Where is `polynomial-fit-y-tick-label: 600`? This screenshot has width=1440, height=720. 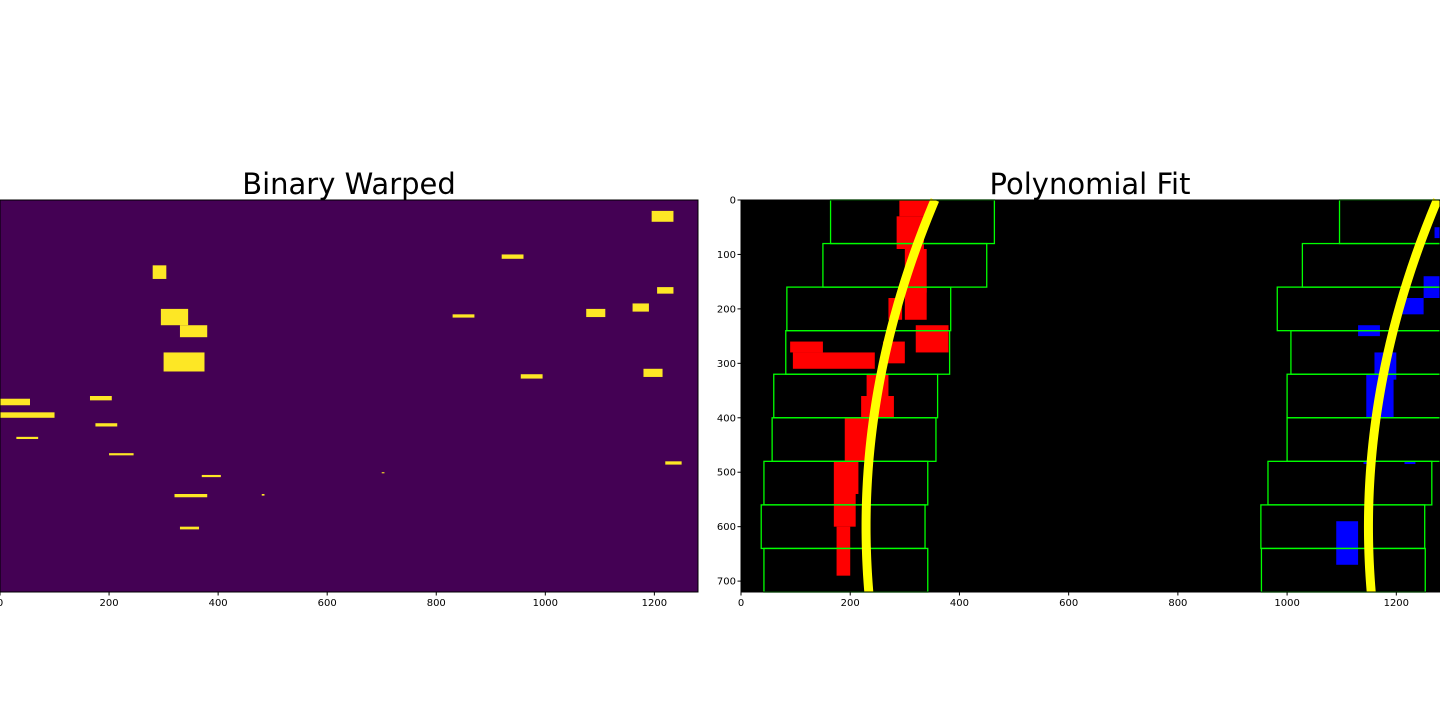
polynomial-fit-y-tick-label: 600 is located at coordinates (726, 527).